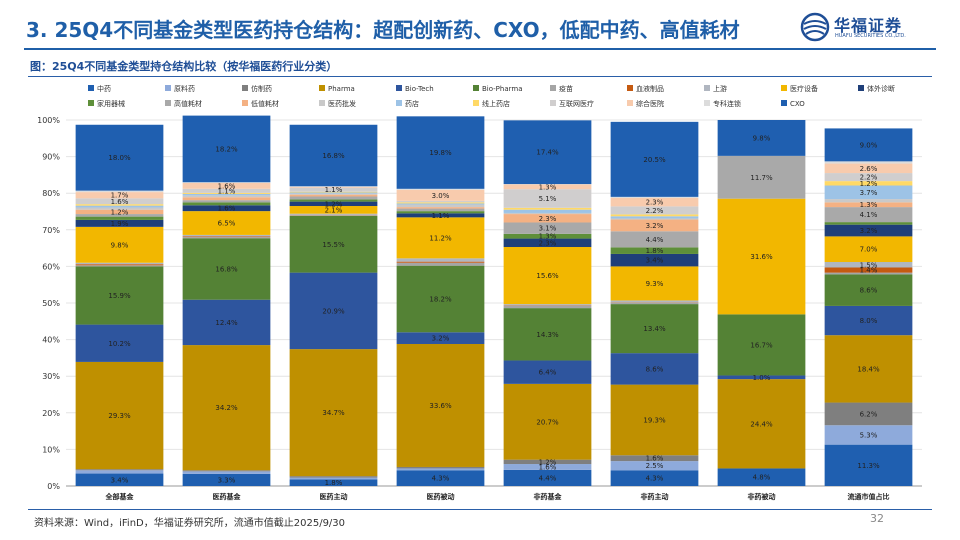 The height and width of the screenshot is (540, 960). What do you see at coordinates (655, 284) in the screenshot?
I see `data-label: 9.3%` at bounding box center [655, 284].